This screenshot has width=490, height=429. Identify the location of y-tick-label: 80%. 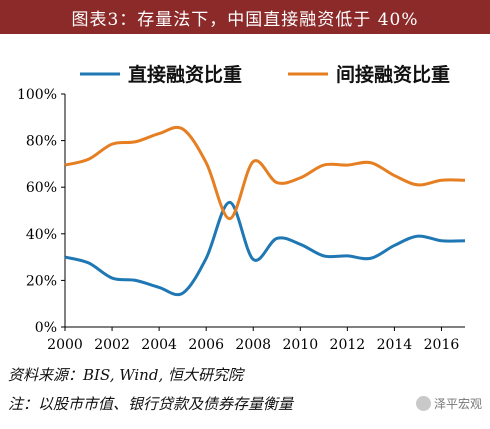
(41, 142).